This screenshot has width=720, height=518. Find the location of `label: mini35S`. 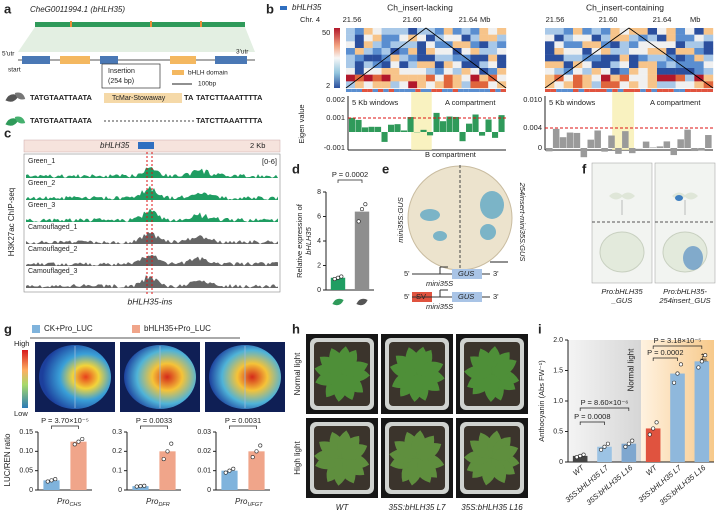

label: mini35S is located at coordinates (439, 306).